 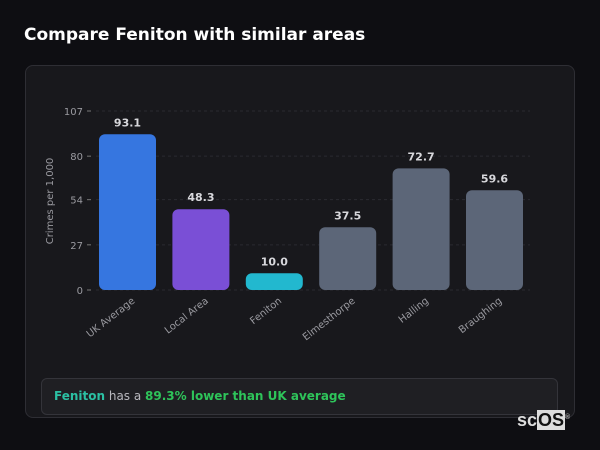 I want to click on y-tick-label: 0, so click(x=80, y=291).